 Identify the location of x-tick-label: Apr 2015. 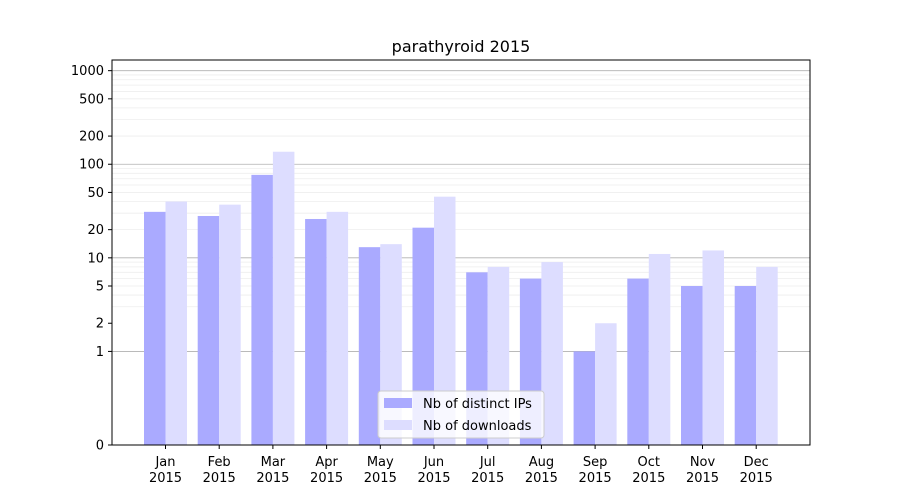
(326, 470).